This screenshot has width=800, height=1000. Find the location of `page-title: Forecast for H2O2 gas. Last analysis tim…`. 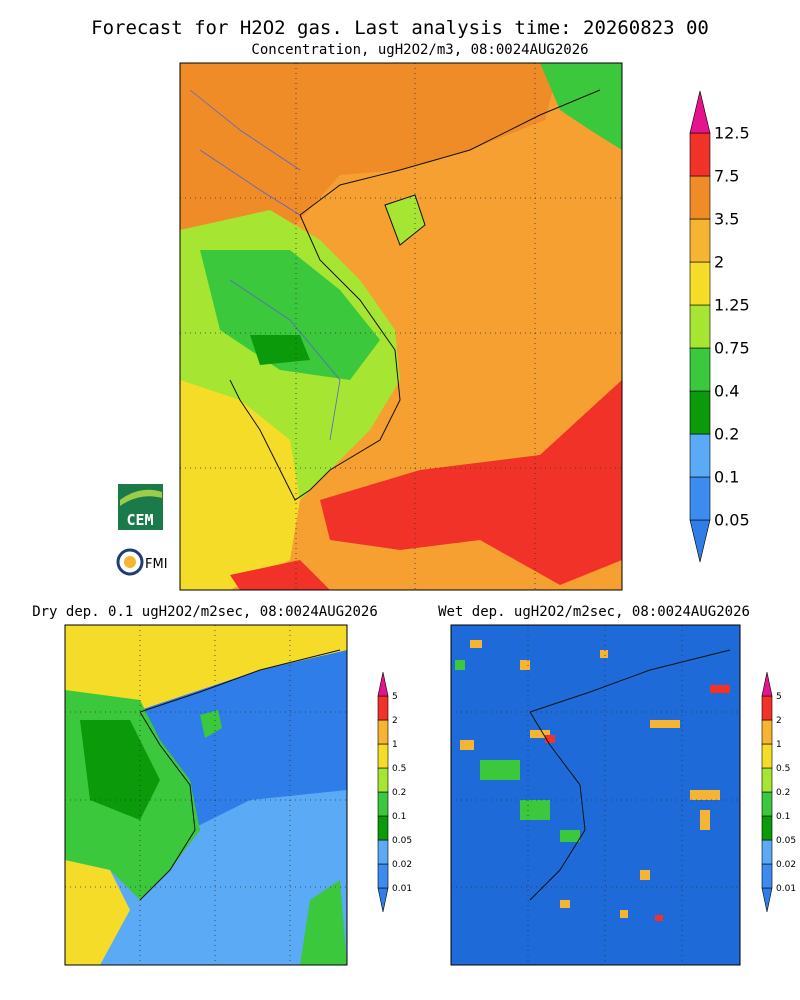

page-title: Forecast for H2O2 gas. Last analysis tim… is located at coordinates (400, 28).